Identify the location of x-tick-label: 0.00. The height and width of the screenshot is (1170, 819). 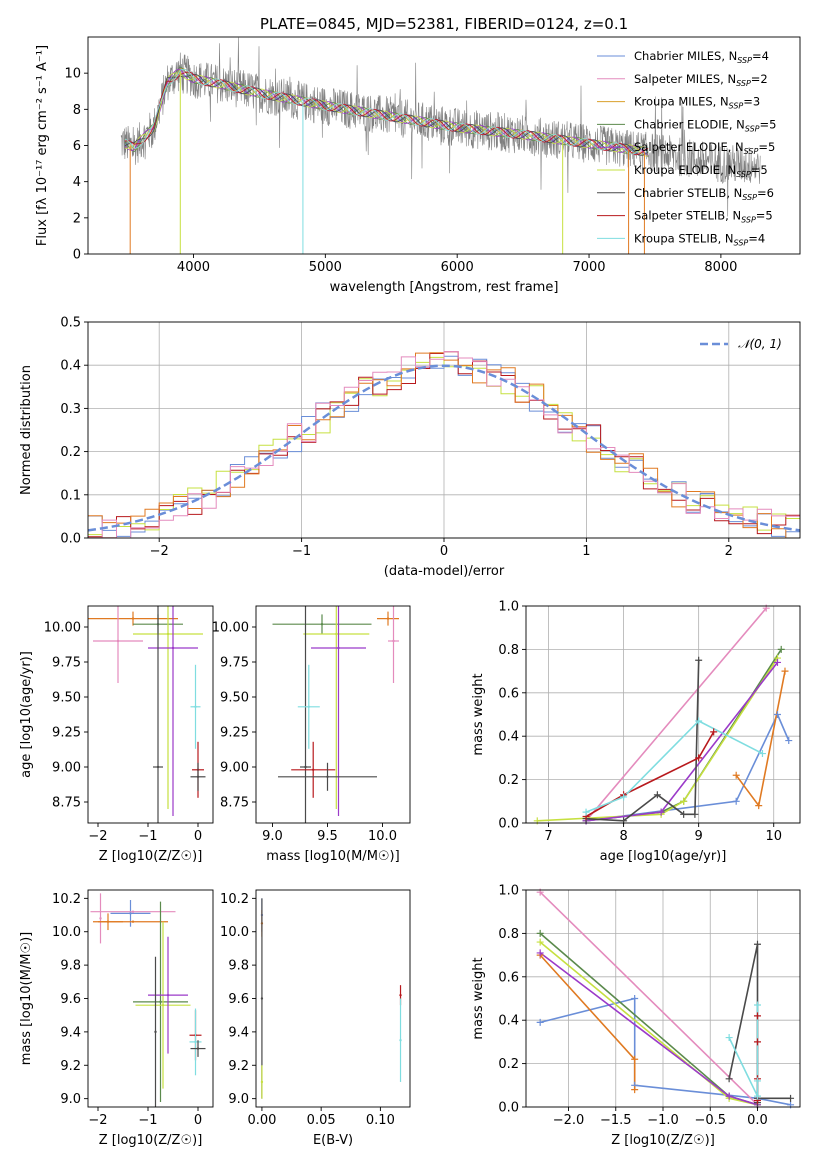
(261, 1120).